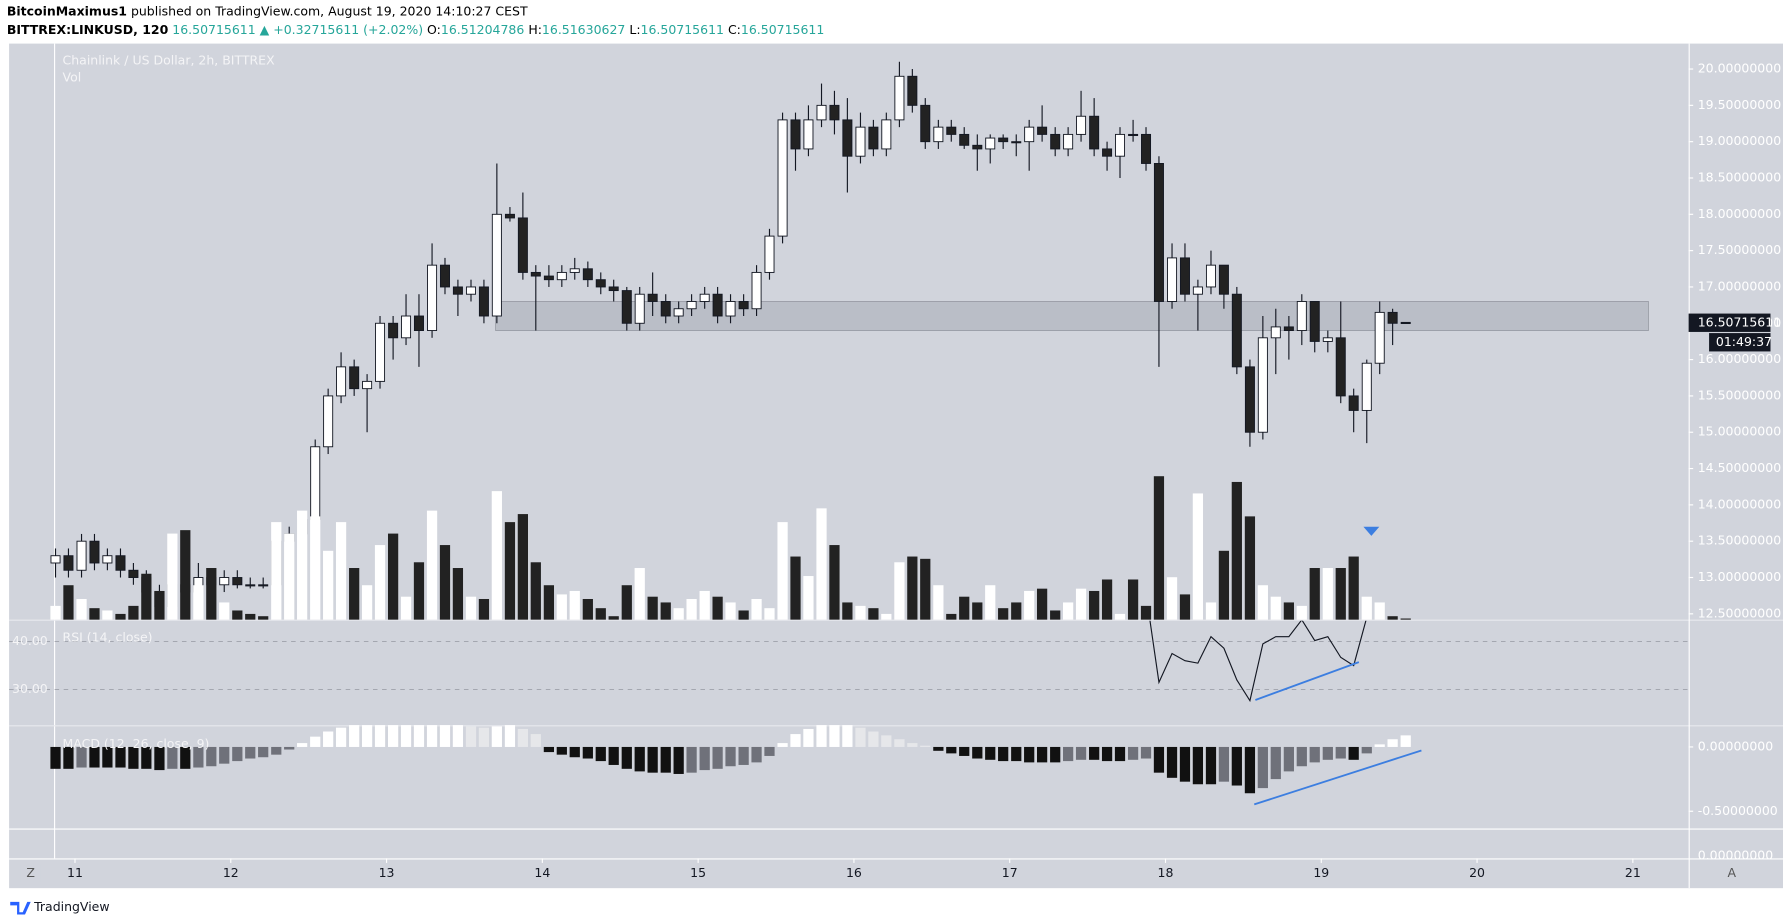 The width and height of the screenshot is (1783, 918). I want to click on y-tick-label: 17.50000000, so click(1739, 249).